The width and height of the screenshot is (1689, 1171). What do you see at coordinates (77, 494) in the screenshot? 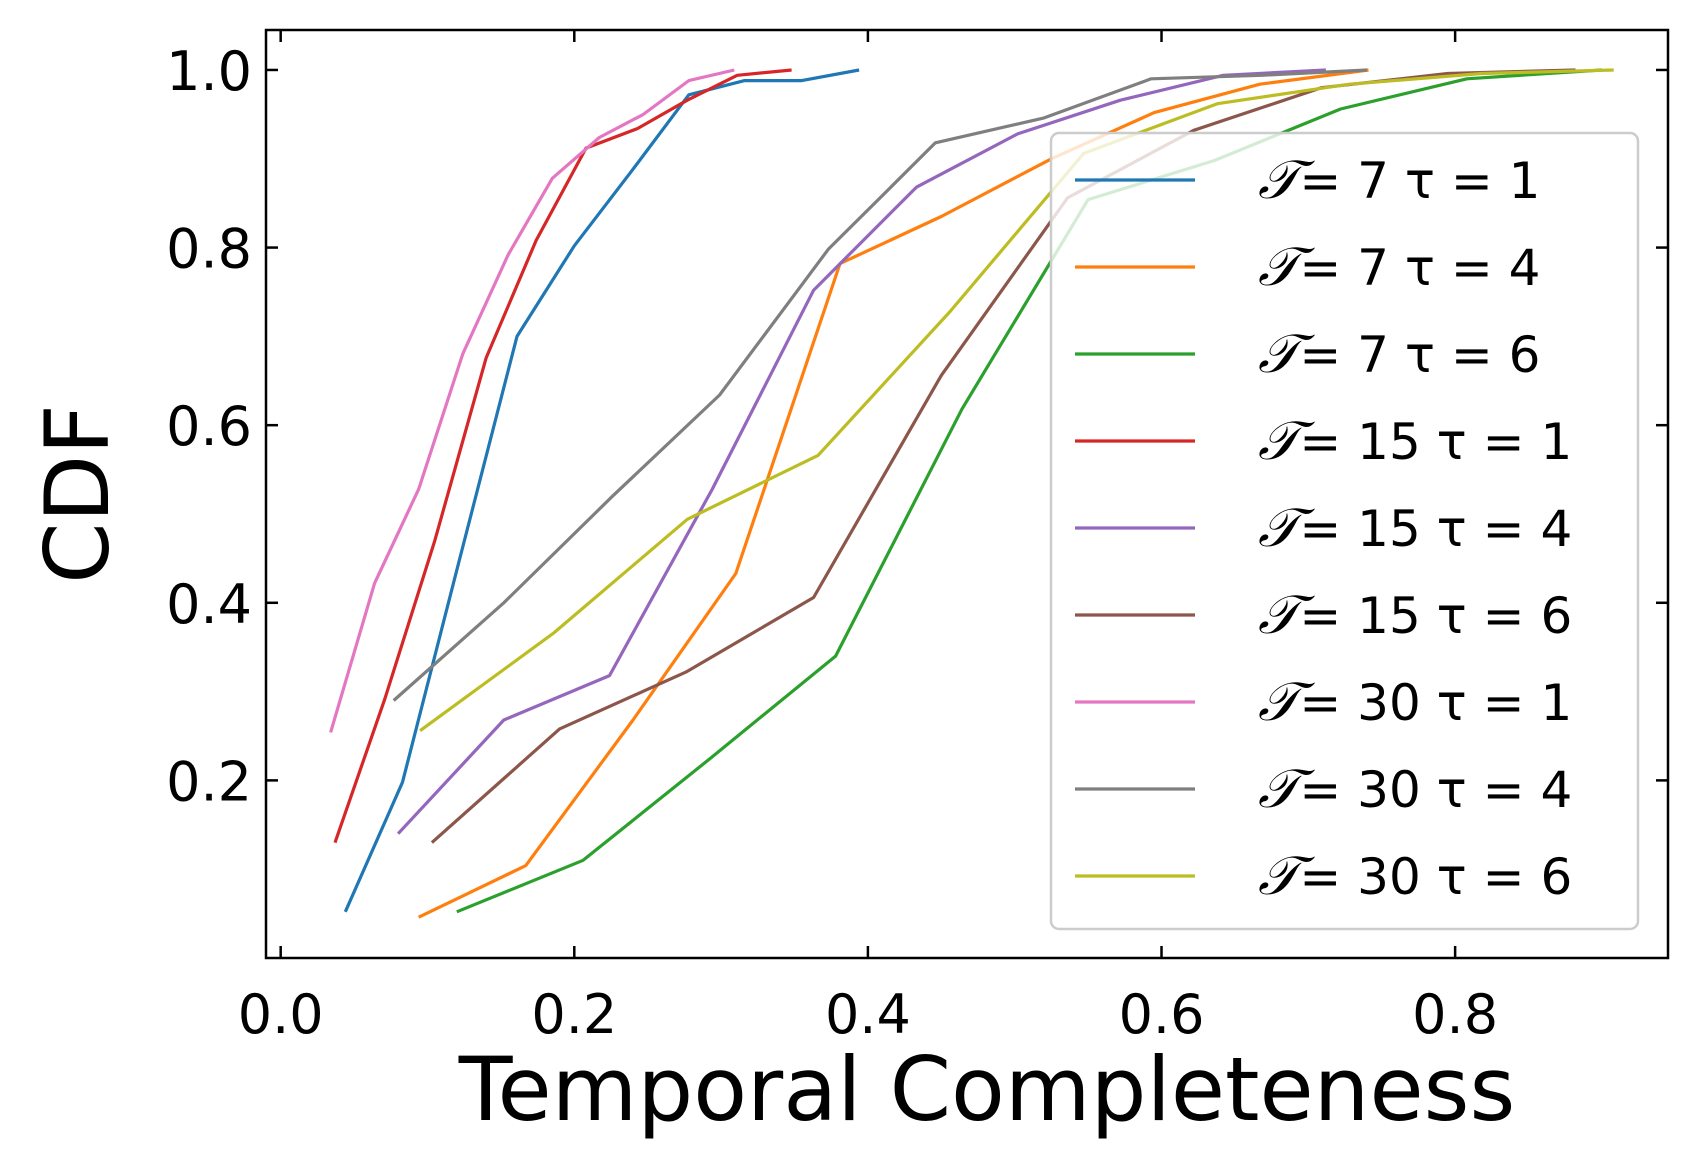
I see `y-axis-label: CDF` at bounding box center [77, 494].